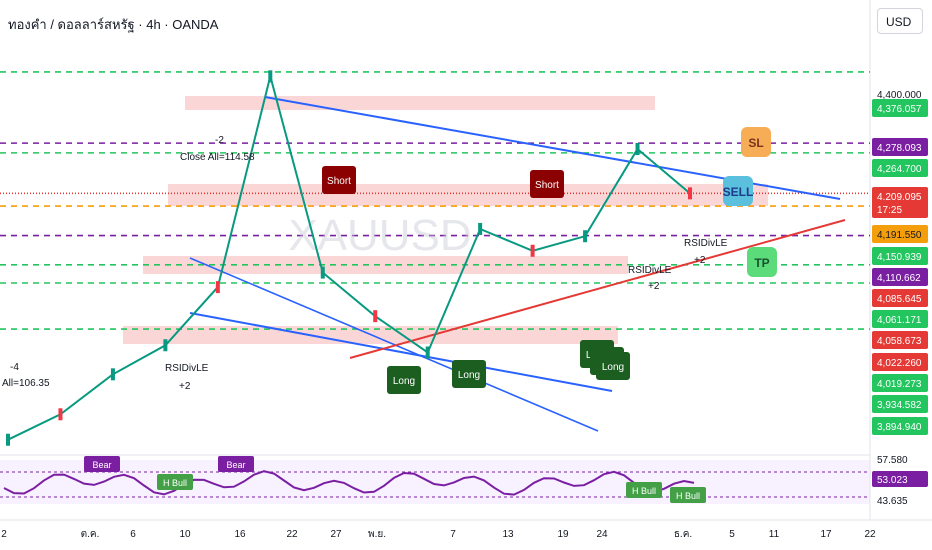  What do you see at coordinates (597, 289) in the screenshot?
I see `trend-support-line` at bounding box center [597, 289].